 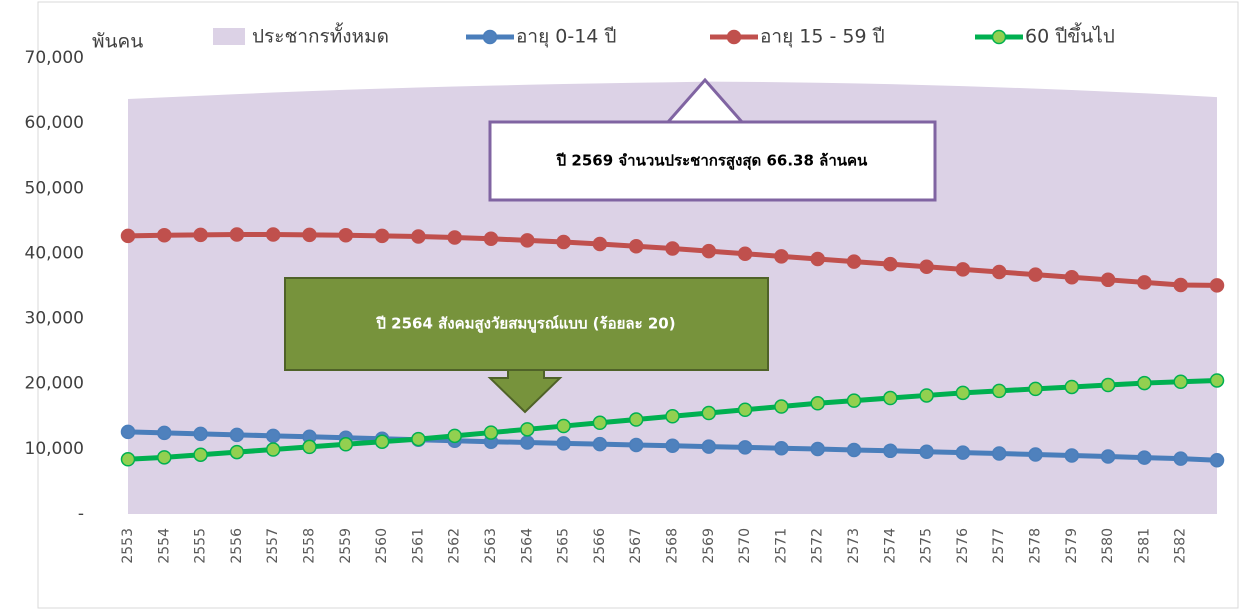 What do you see at coordinates (418, 546) in the screenshot?
I see `x-tick-label: 2561` at bounding box center [418, 546].